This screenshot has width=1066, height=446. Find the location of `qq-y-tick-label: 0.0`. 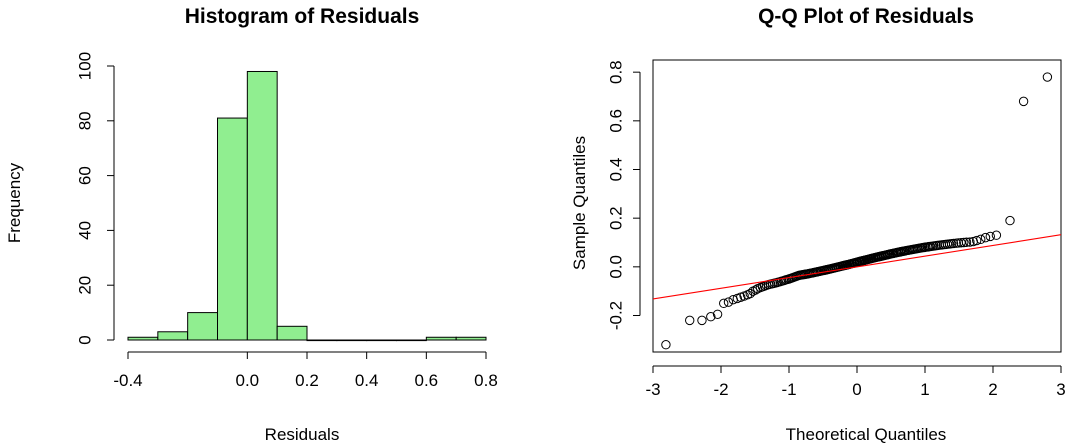

qq-y-tick-label: 0.0 is located at coordinates (615, 267).